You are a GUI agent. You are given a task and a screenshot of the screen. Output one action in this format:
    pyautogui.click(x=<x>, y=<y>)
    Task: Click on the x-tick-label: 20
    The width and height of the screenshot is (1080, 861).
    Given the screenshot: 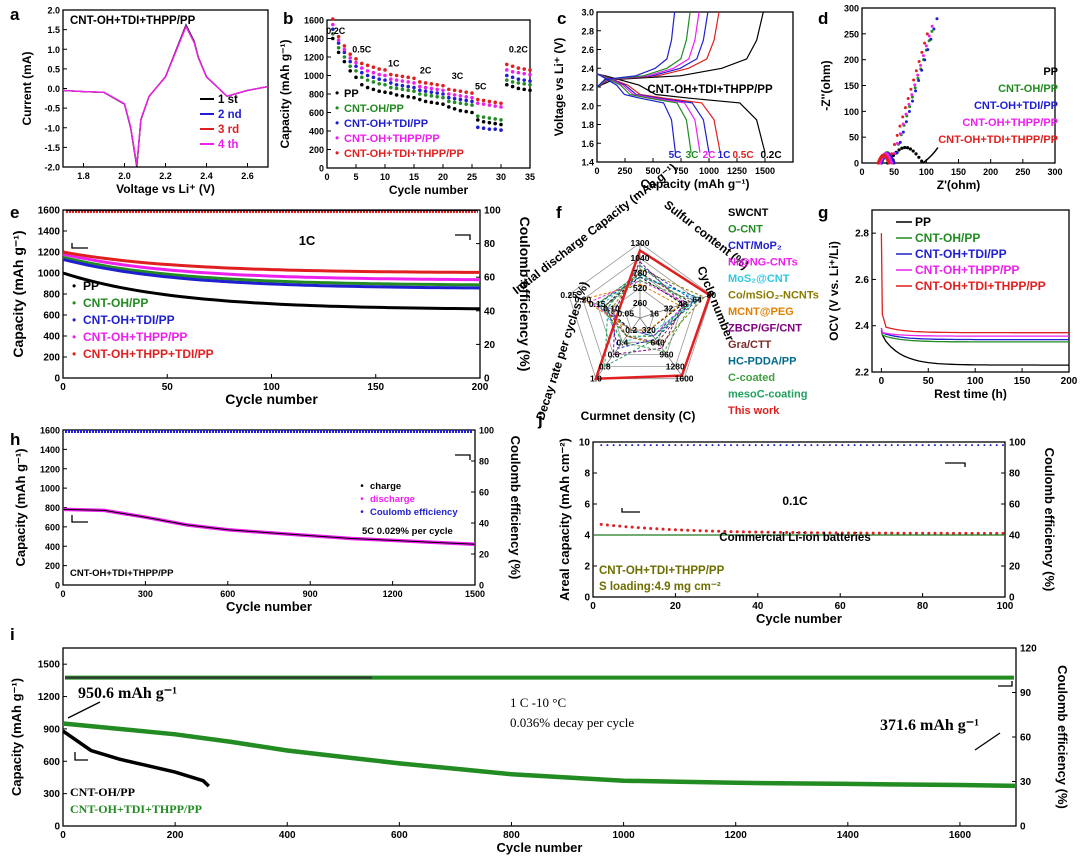 What is the action you would take?
    pyautogui.click(x=676, y=606)
    